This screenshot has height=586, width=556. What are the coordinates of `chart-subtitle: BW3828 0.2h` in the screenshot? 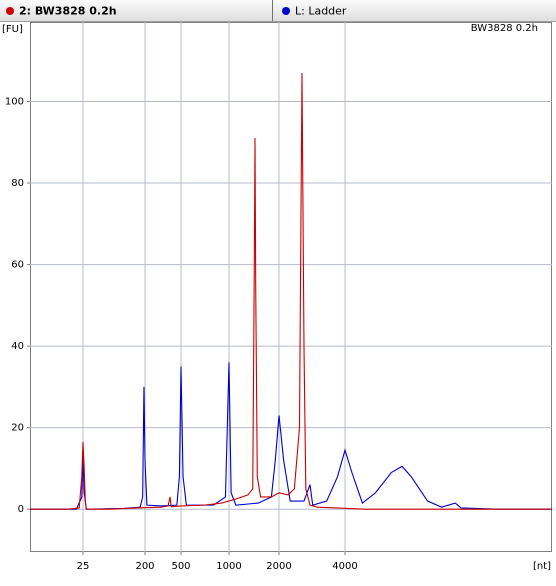 It's located at (504, 28).